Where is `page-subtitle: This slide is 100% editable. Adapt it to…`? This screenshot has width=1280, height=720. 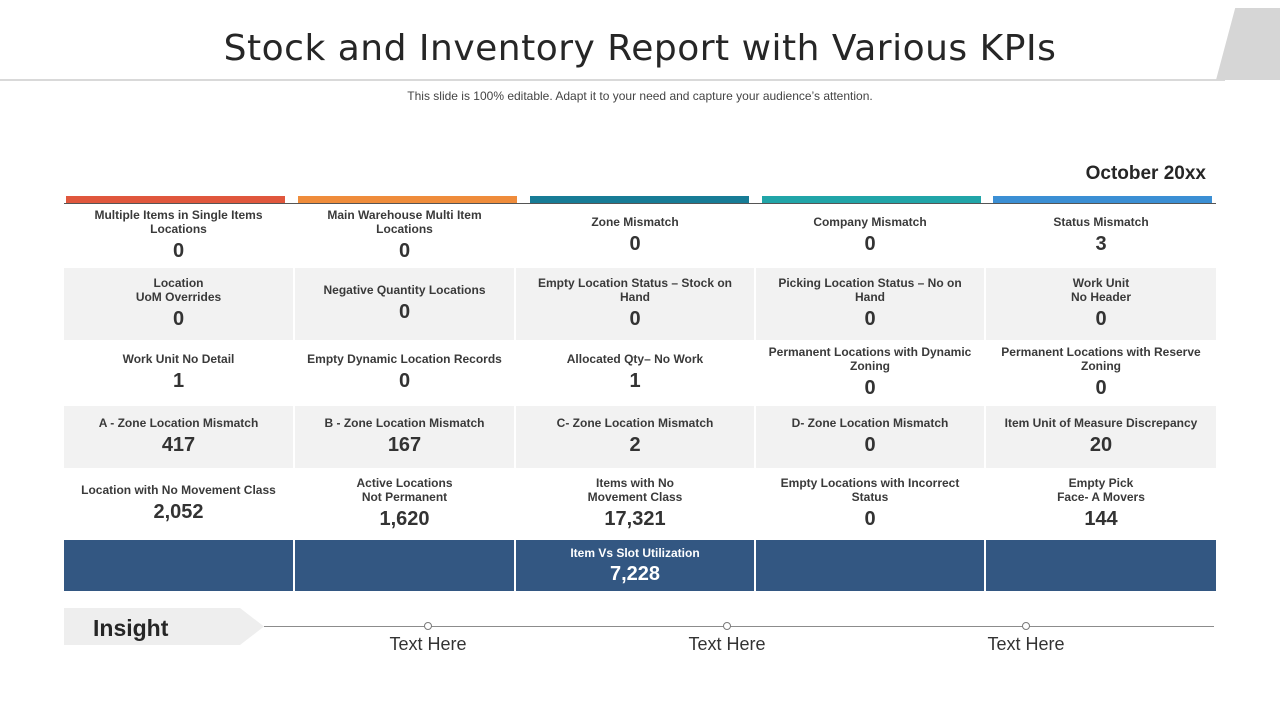
page-subtitle: This slide is 100% editable. Adapt it to… is located at coordinates (640, 96).